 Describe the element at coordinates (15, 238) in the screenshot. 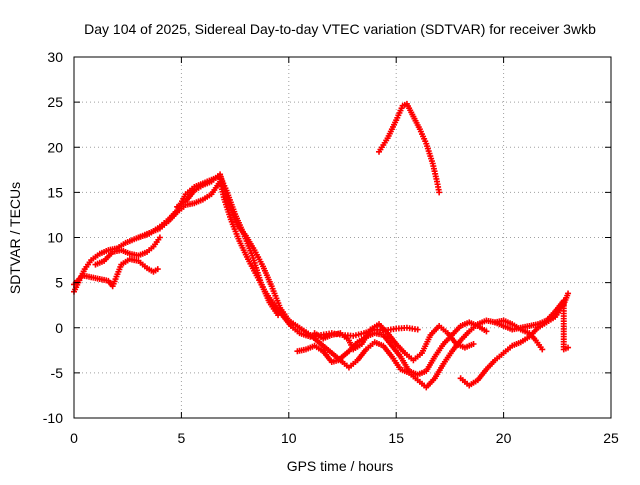

I see `y-axis-label: SDTVAR / TECUs` at that location.